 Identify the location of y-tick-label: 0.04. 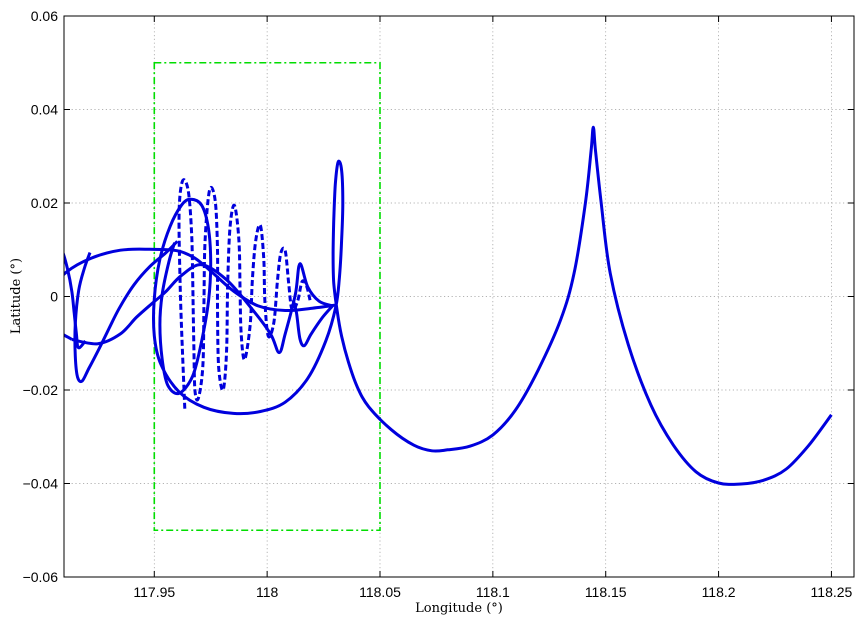
(44, 110).